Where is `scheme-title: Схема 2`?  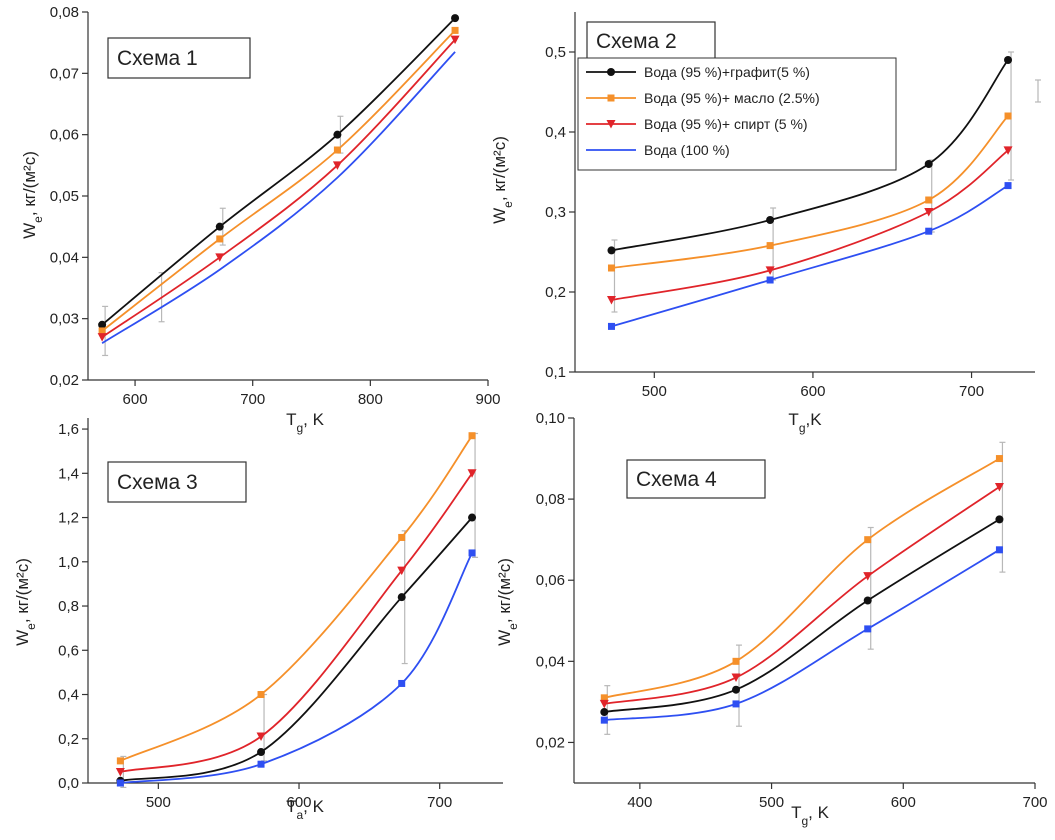 scheme-title: Схема 2 is located at coordinates (636, 41).